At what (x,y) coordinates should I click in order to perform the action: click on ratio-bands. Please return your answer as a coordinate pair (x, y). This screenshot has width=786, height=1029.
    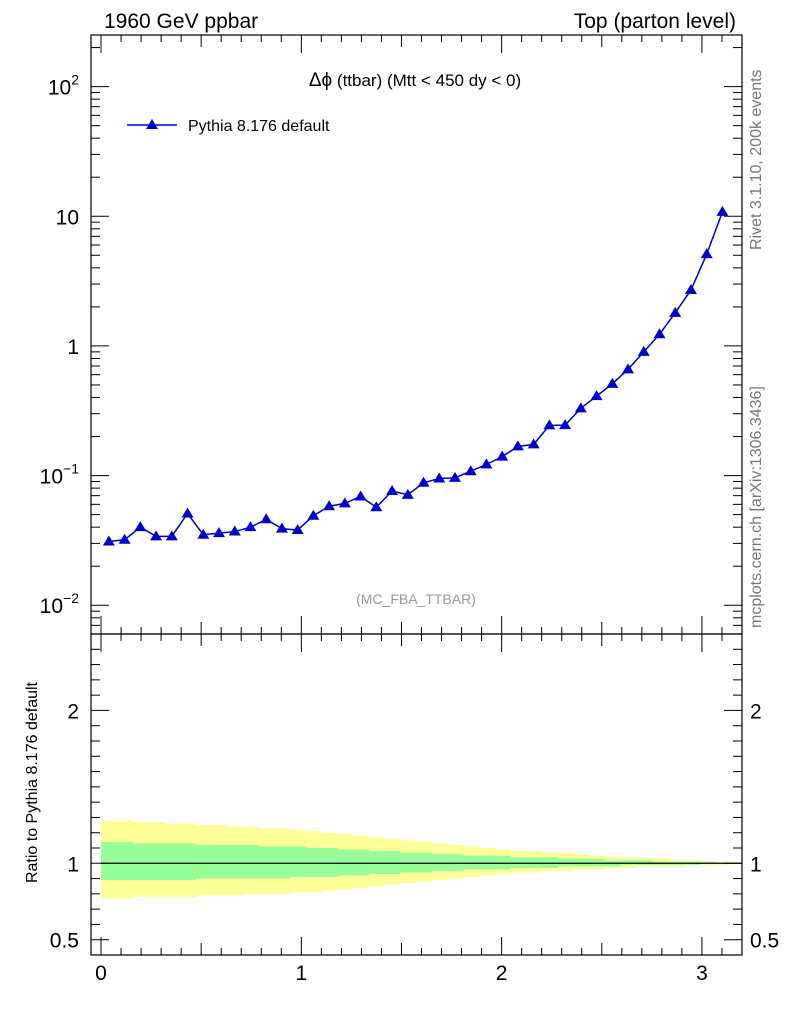
    Looking at the image, I should click on (416, 859).